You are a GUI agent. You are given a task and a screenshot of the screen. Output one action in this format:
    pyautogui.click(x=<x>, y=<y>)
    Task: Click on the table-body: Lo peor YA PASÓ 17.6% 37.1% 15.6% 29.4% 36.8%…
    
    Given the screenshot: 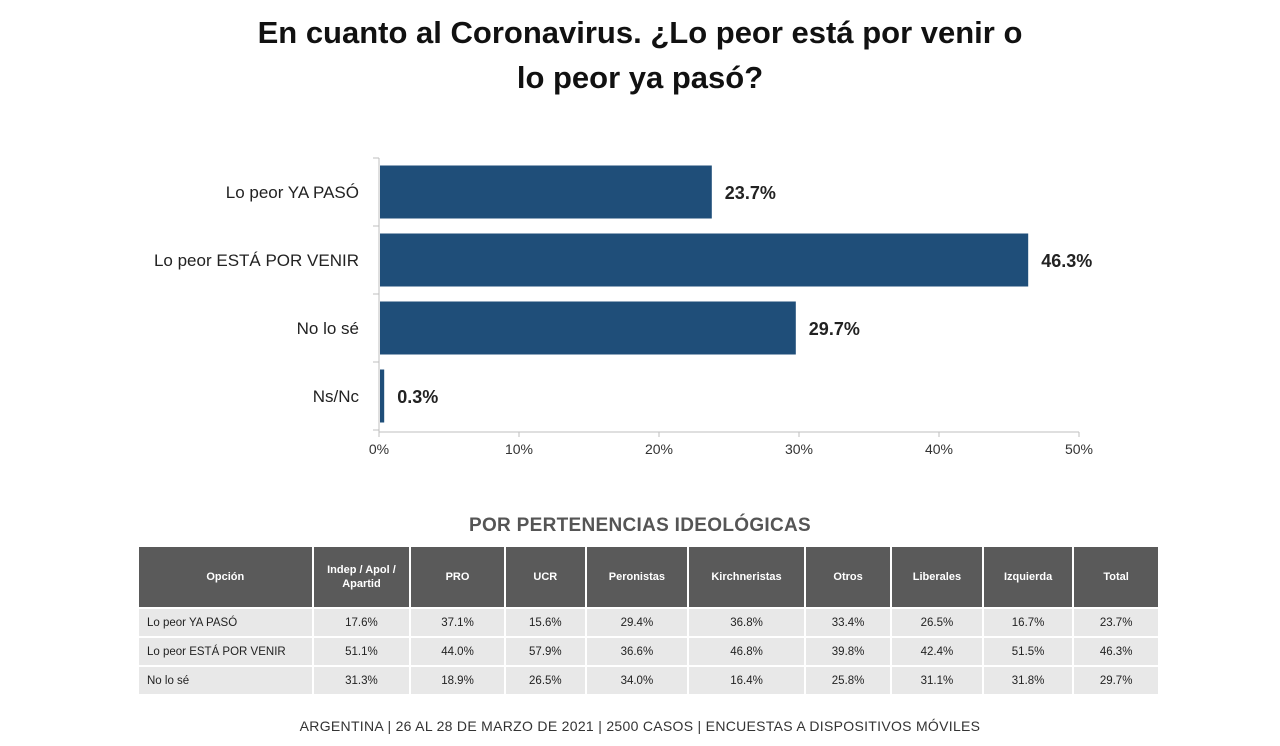 What is the action you would take?
    pyautogui.click(x=648, y=651)
    